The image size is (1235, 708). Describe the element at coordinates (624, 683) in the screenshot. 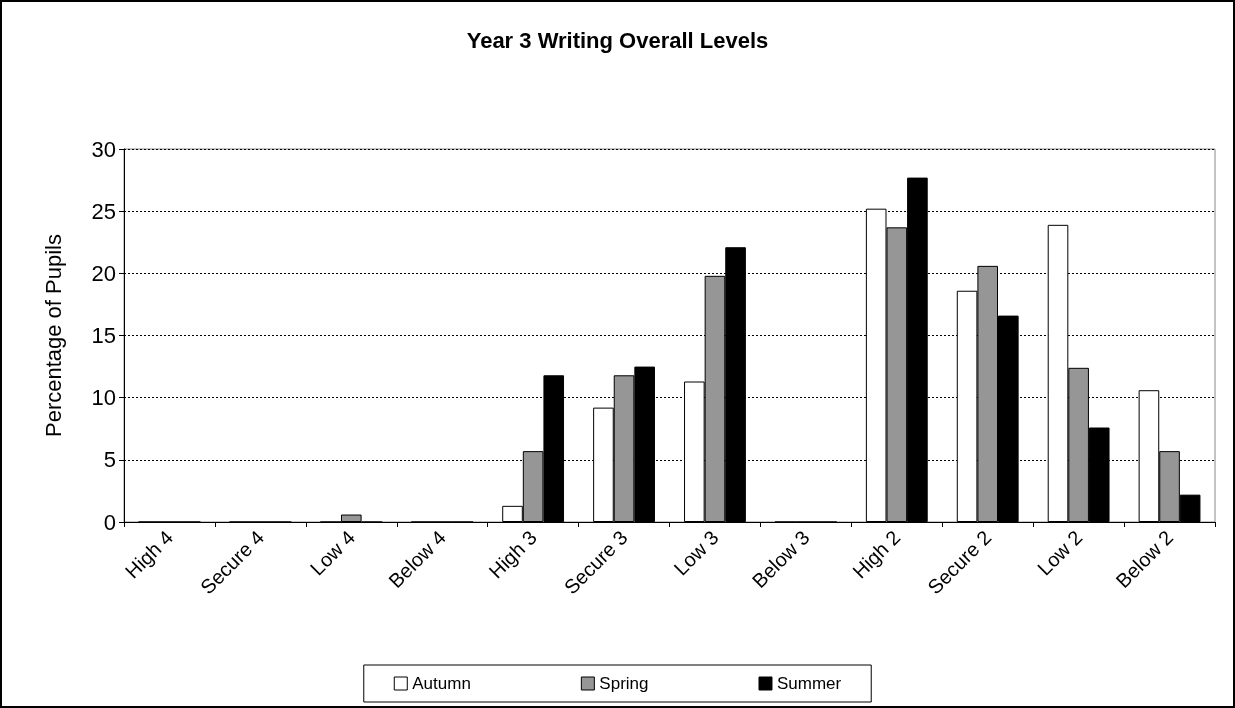

I see `legend-label: Spring` at that location.